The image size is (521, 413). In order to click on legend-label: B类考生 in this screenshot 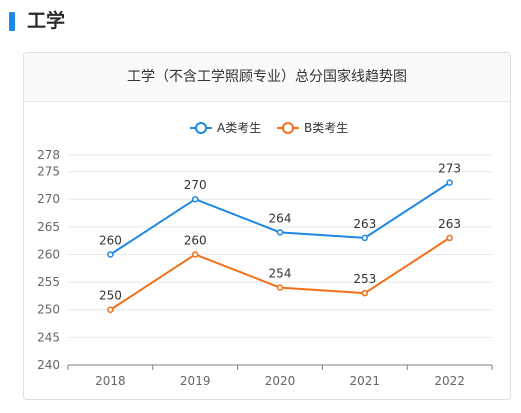, I will do `click(326, 128)`.